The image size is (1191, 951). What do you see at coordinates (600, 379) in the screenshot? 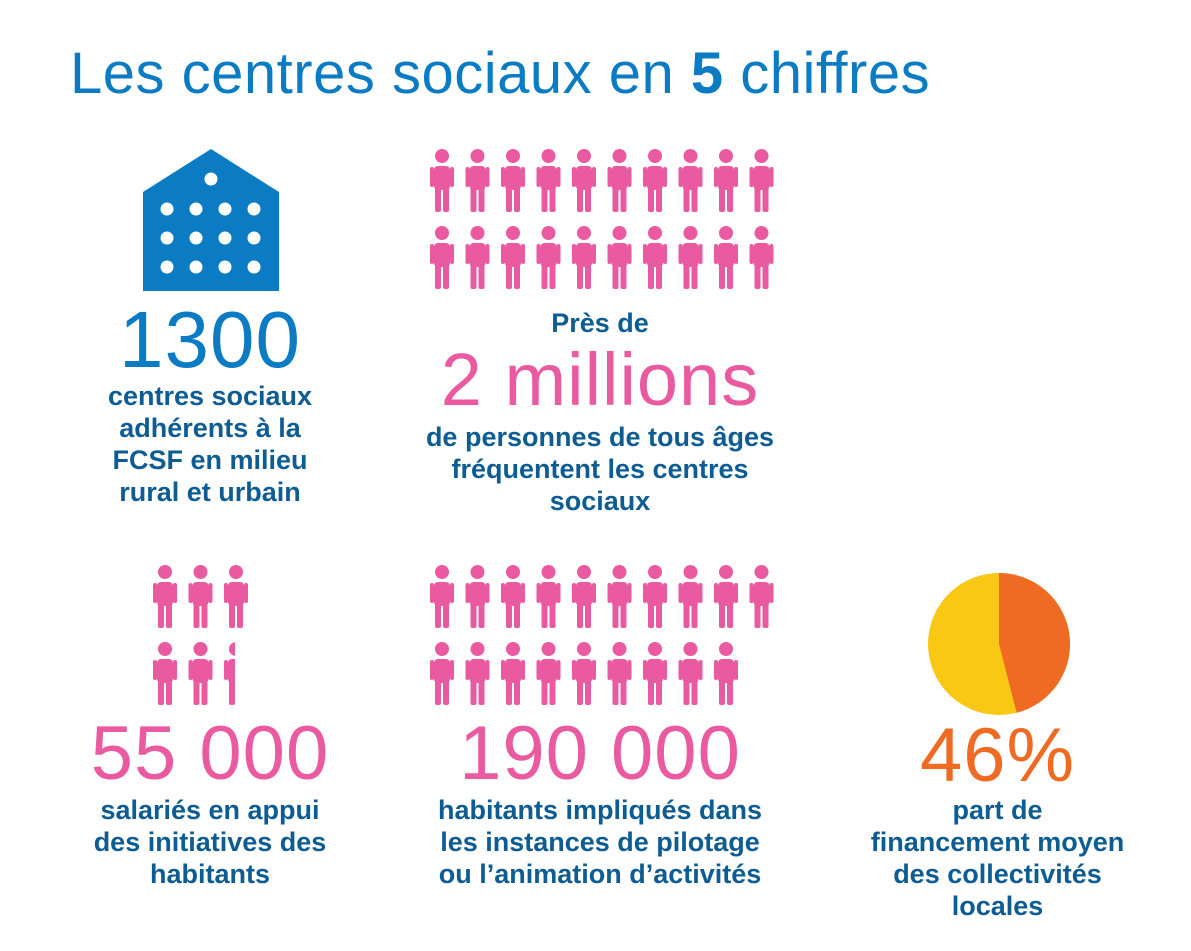
I see `stat-value: 2 millions` at bounding box center [600, 379].